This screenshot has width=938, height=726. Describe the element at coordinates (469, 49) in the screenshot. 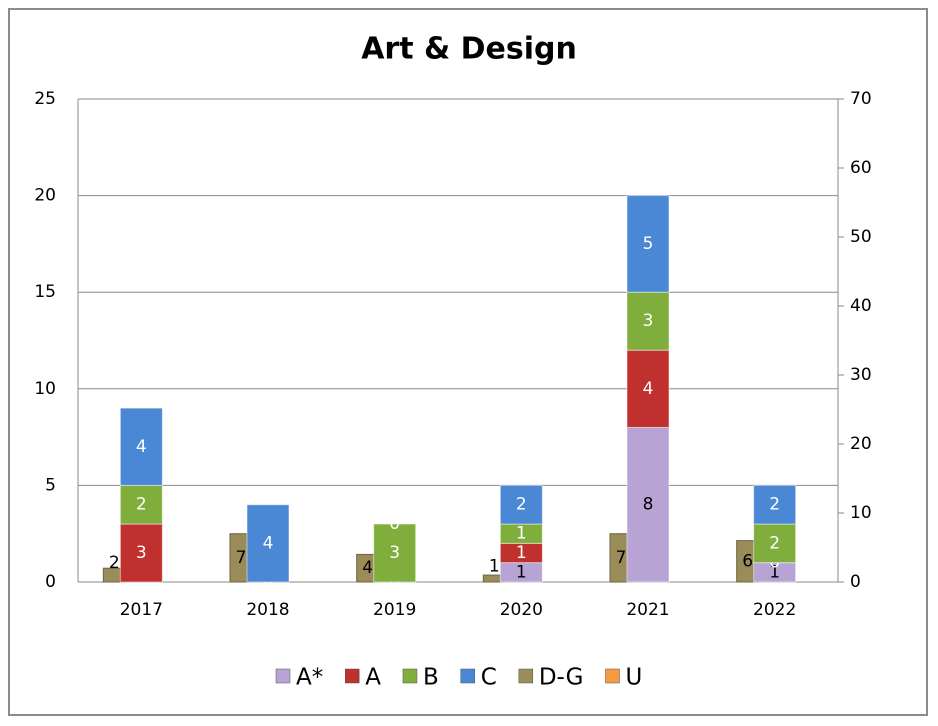

I see `chart-title: Art & Design` at that location.